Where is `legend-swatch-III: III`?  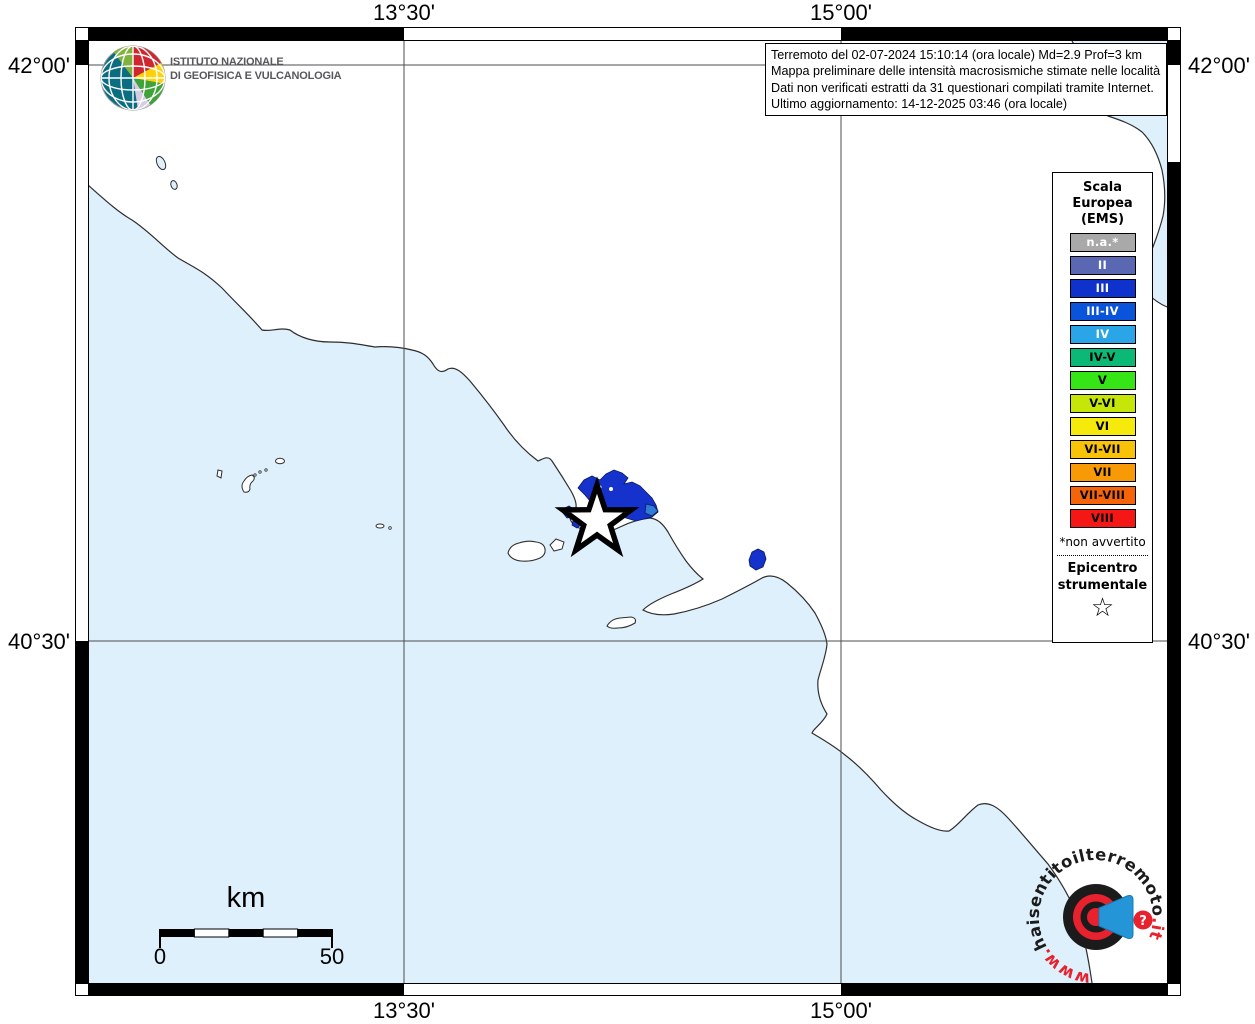
legend-swatch-III: III is located at coordinates (1102, 288).